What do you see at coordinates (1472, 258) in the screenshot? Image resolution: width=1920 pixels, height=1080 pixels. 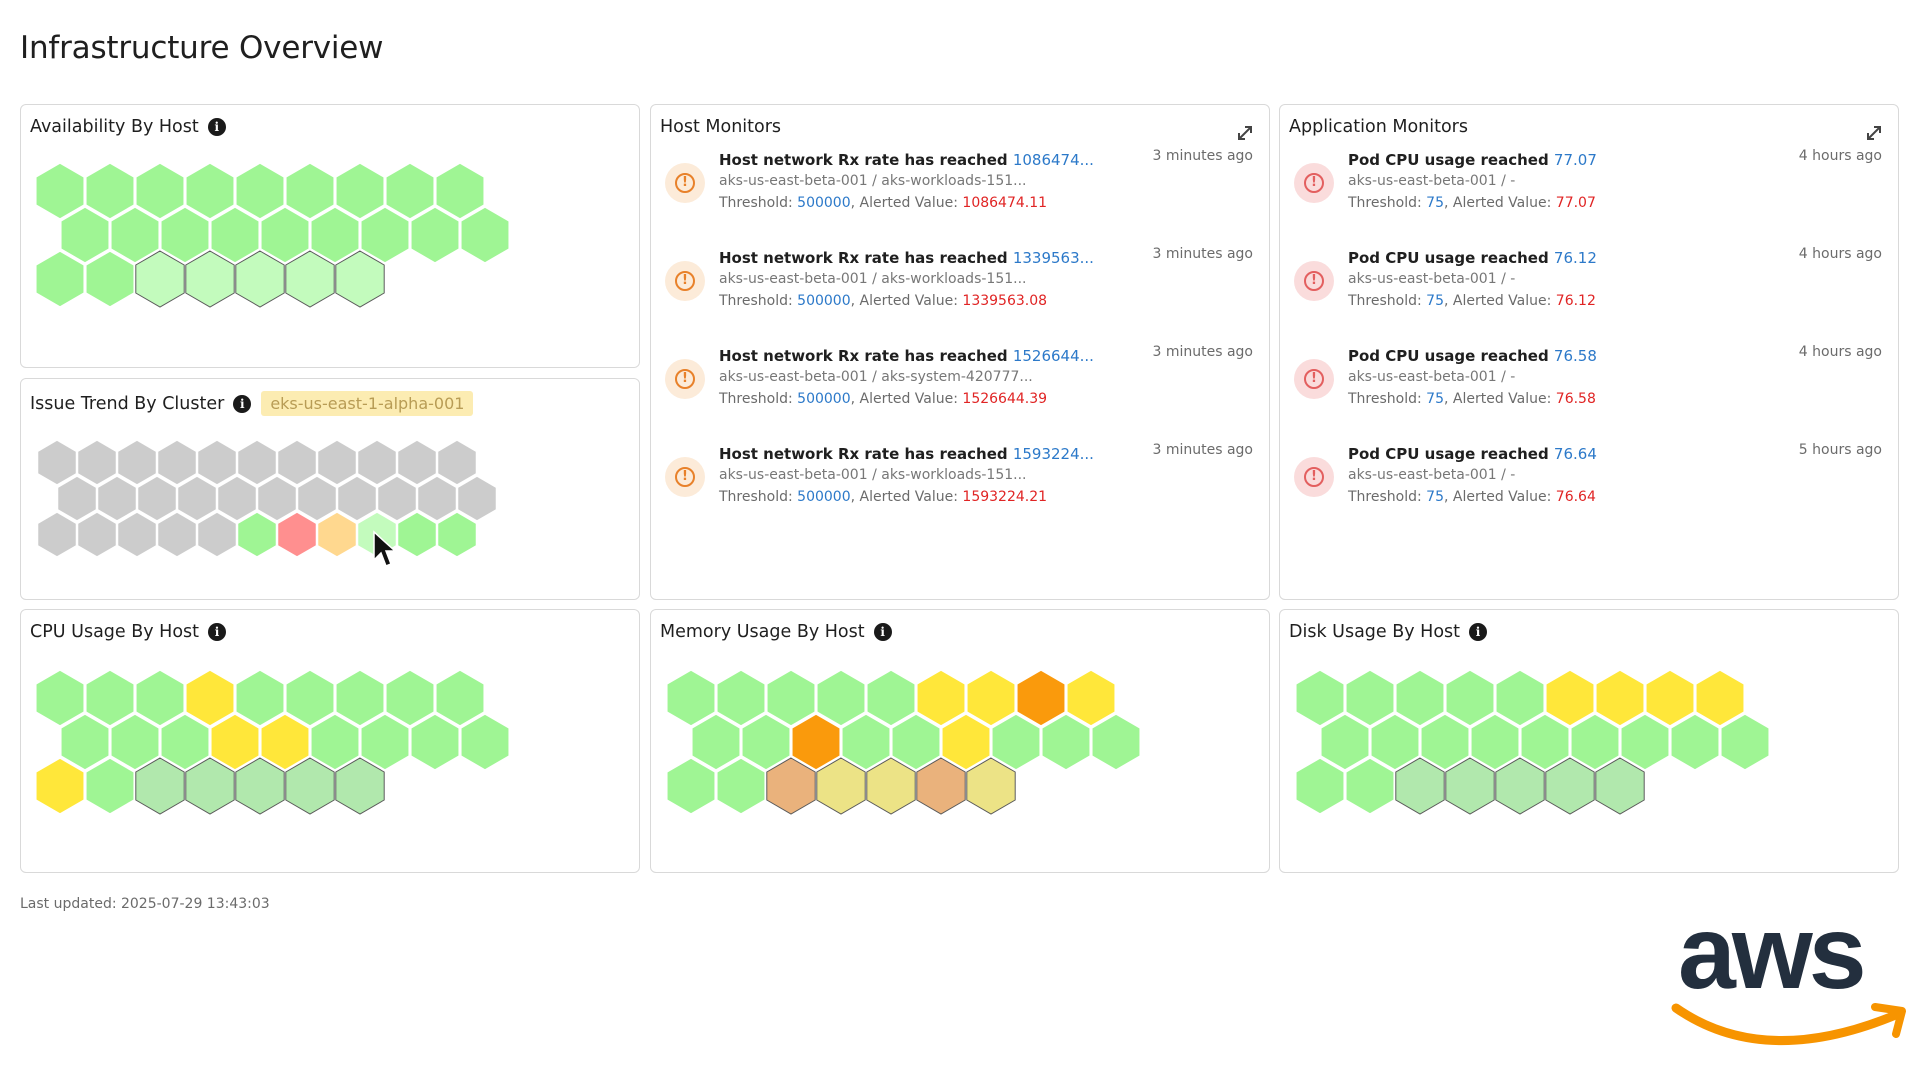 I see `monitor-title: Pod CPU usage reached 76.12` at bounding box center [1472, 258].